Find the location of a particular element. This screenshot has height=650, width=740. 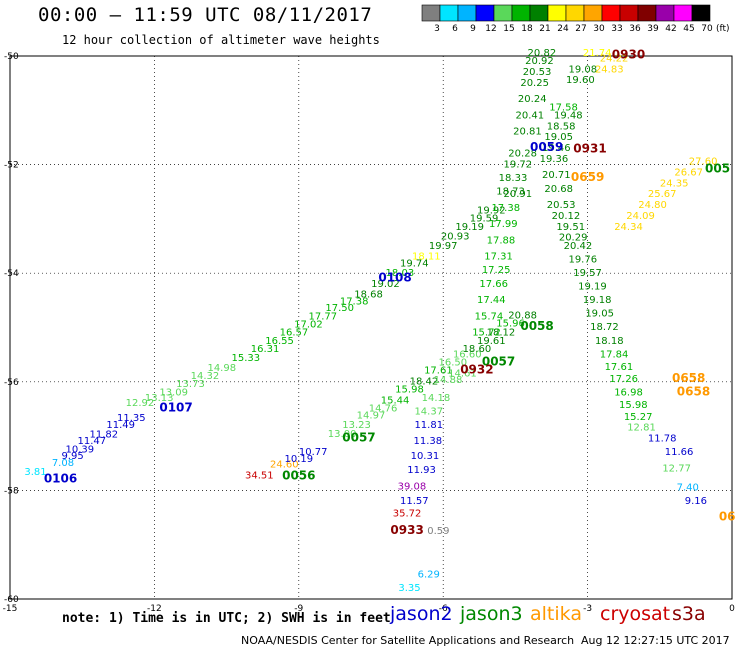

legend-tick-label: 21 is located at coordinates (544, 29).